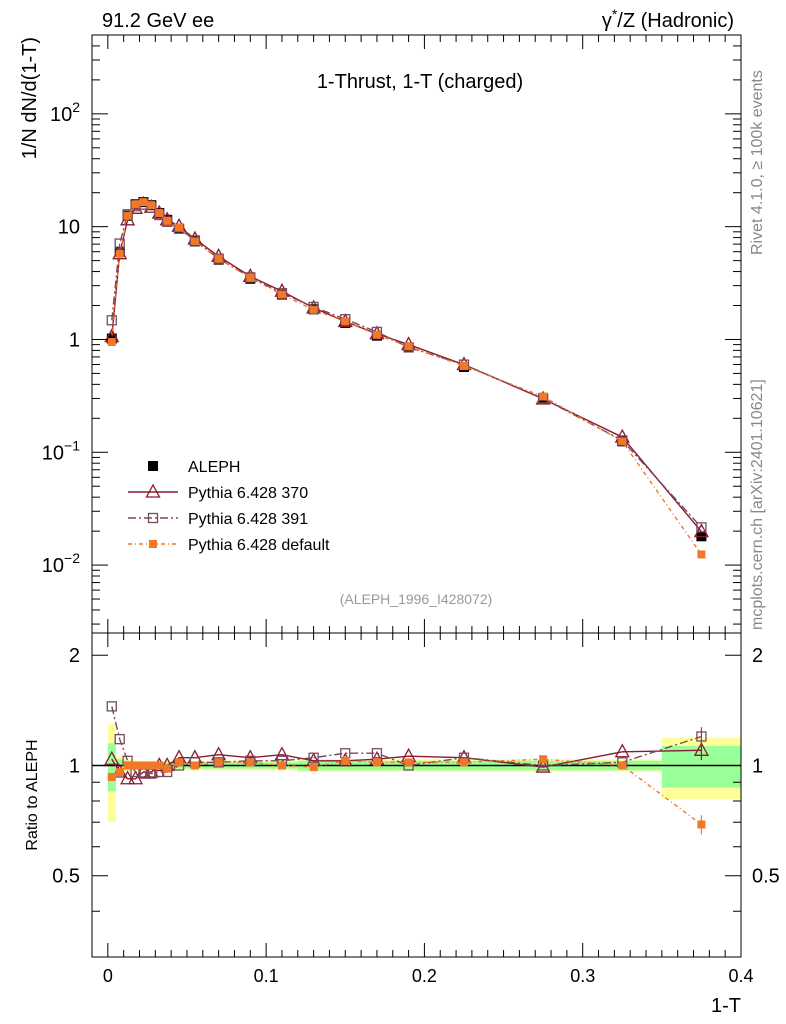 This screenshot has height=1024, width=786. I want to click on y-axis-label: 1/N dN/d(1-T), so click(30, 98).